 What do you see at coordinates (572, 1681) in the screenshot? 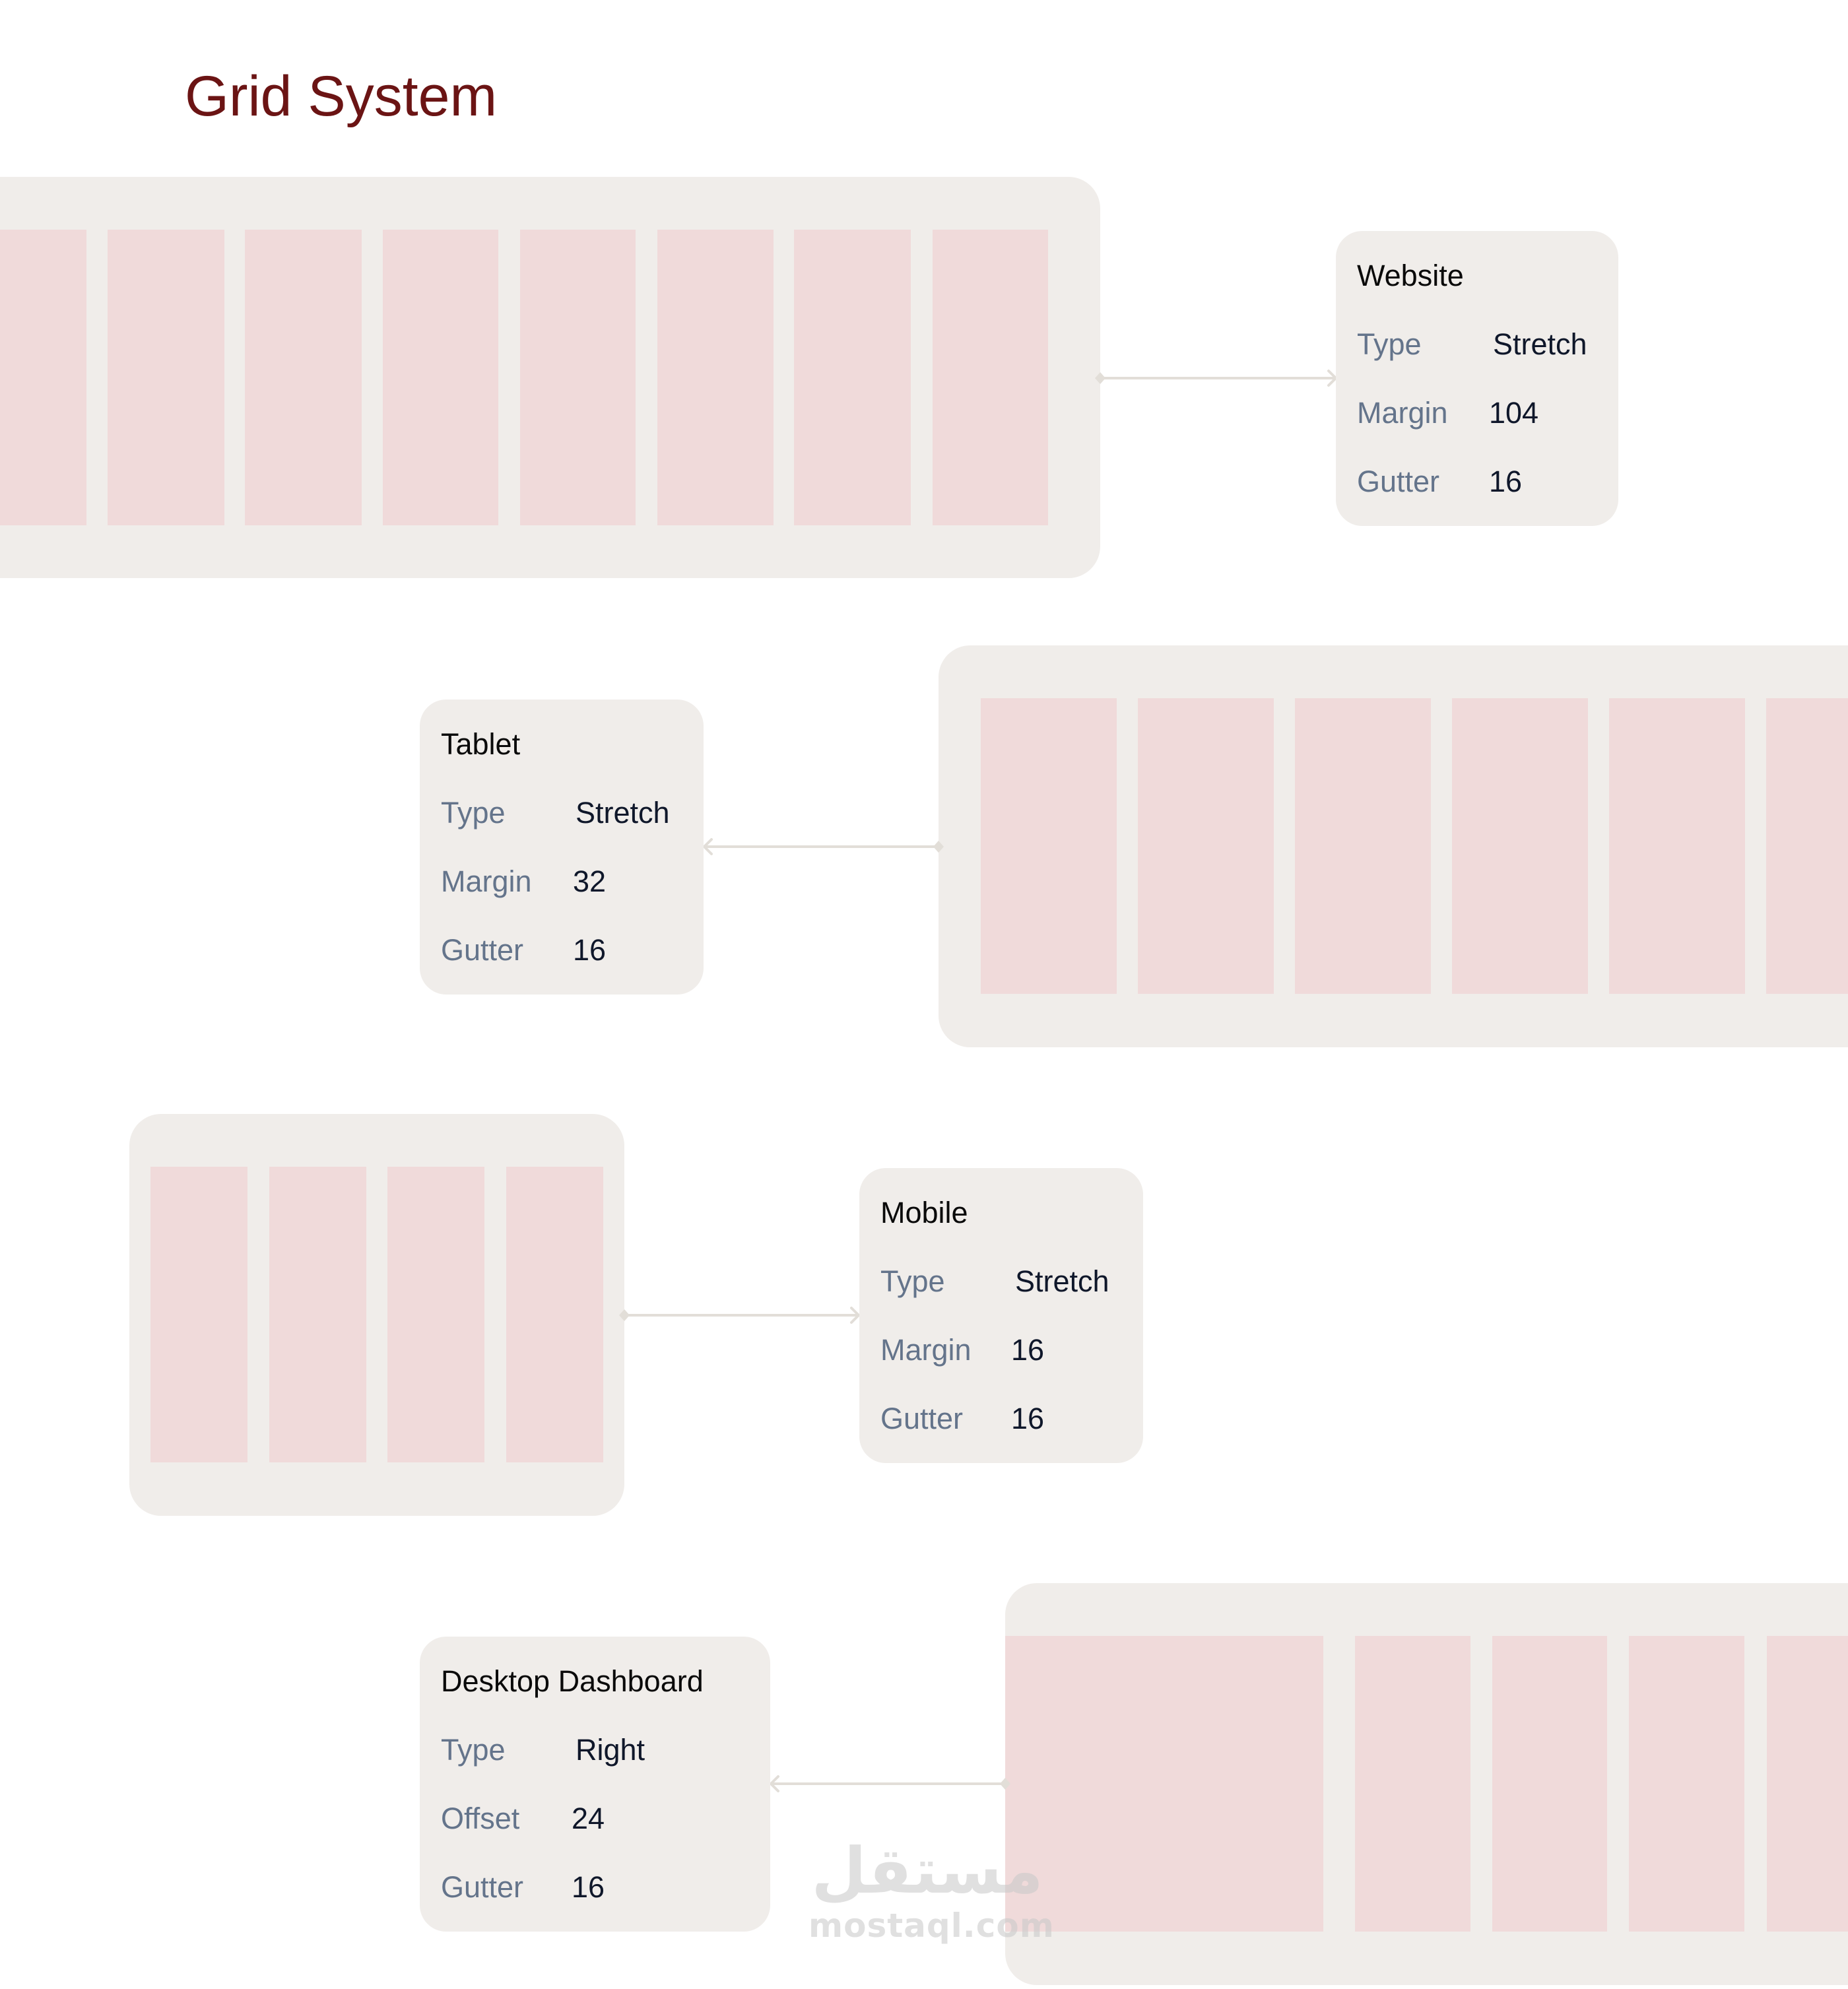
I see `card-title: Desktop Dashboard` at bounding box center [572, 1681].